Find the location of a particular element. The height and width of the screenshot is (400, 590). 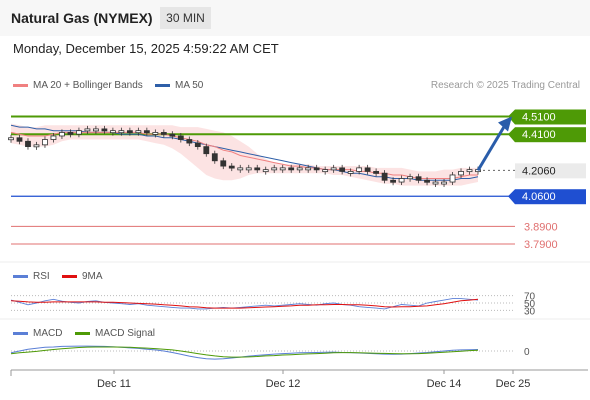

rsi-swatch is located at coordinates (20, 276).